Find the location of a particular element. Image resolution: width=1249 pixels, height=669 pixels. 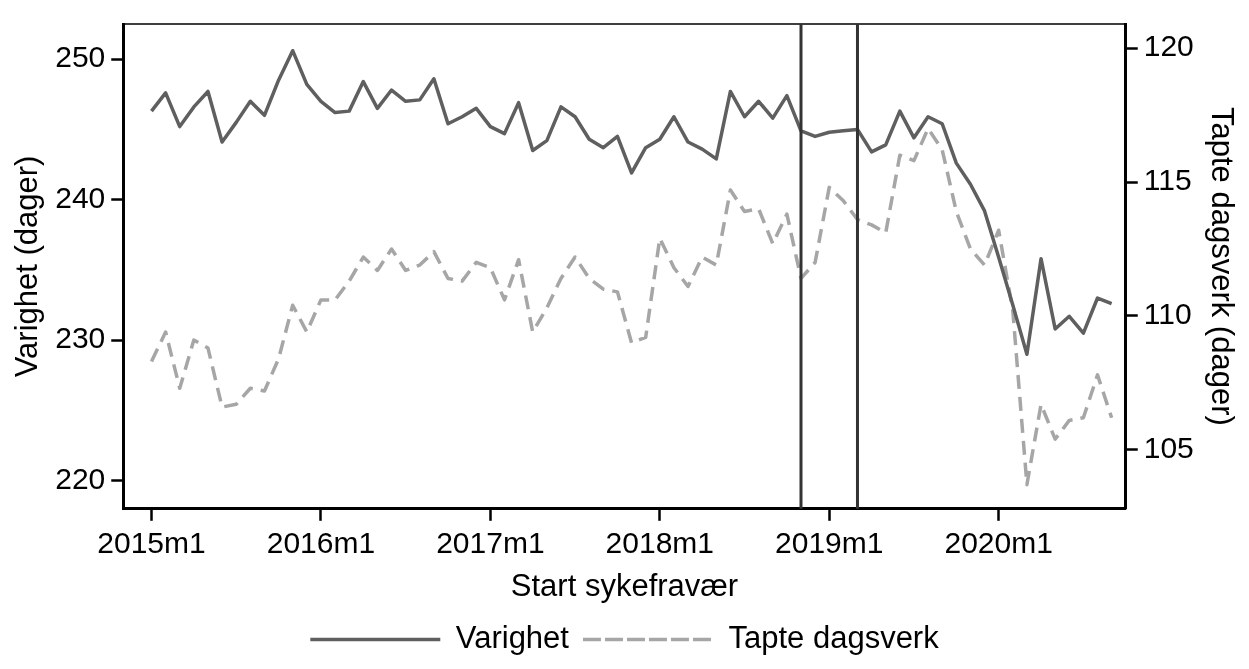

y-tick-label: 250 is located at coordinates (80, 57).